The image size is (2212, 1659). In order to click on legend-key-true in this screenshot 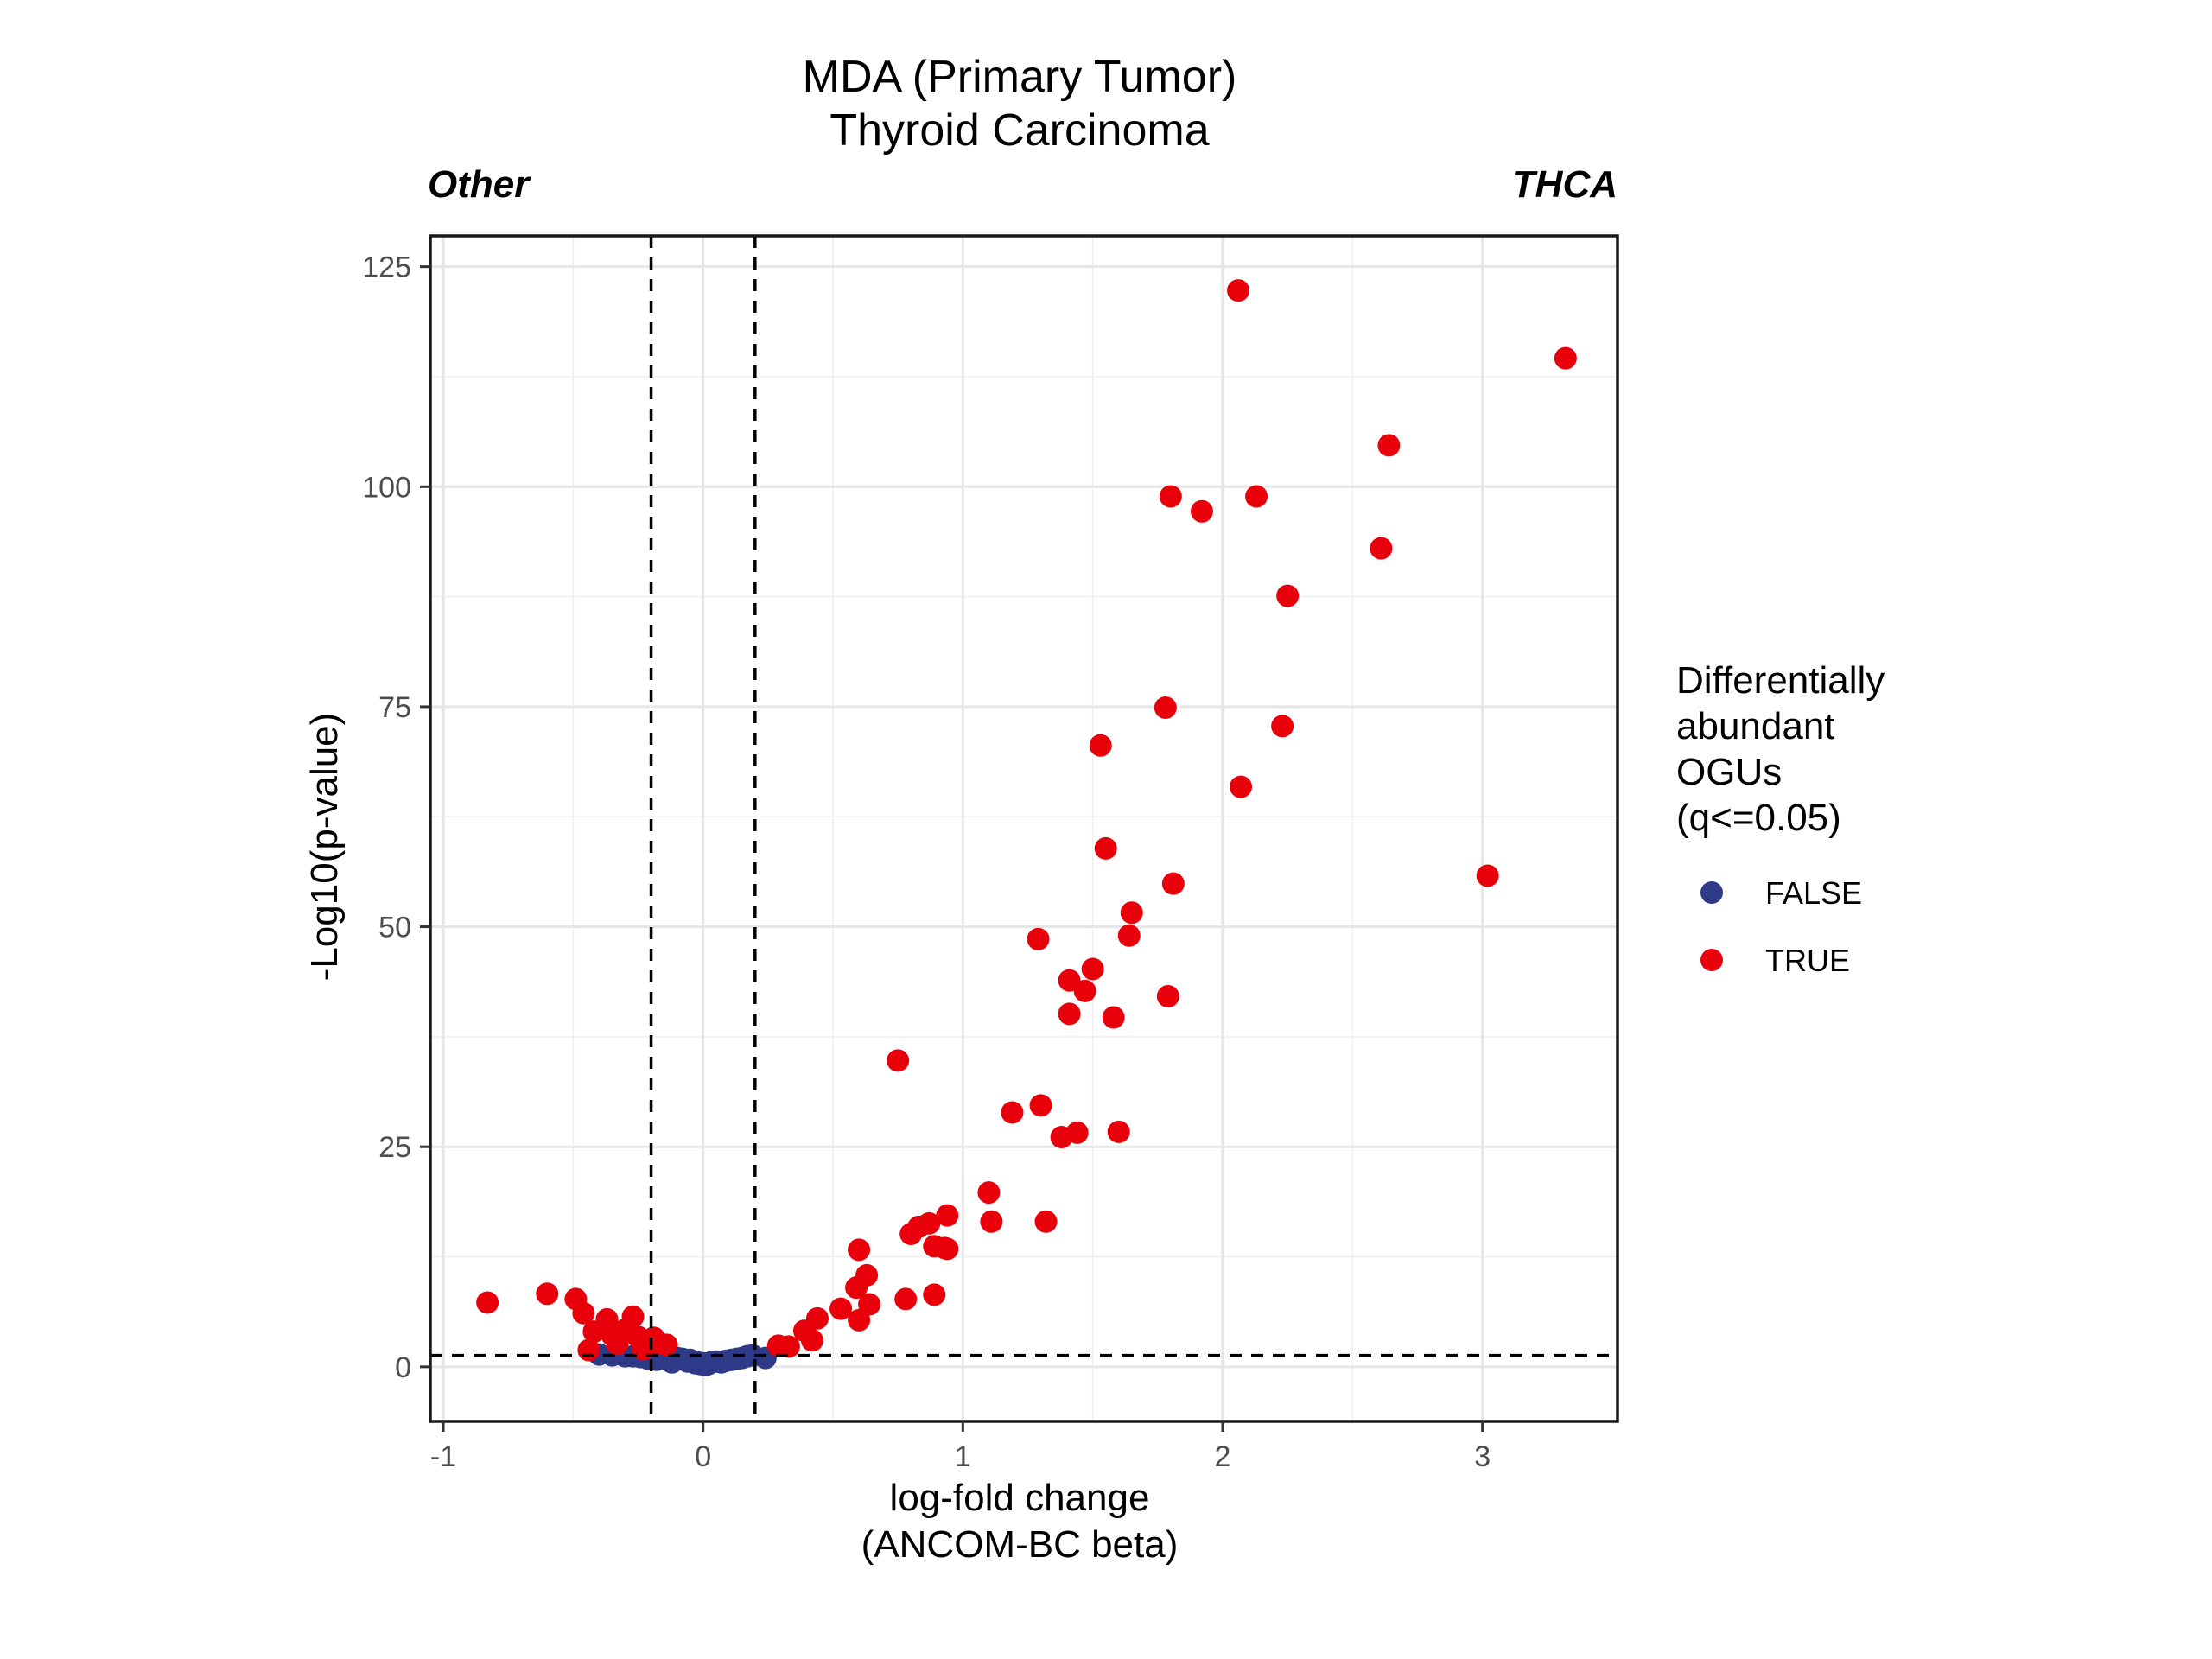, I will do `click(1711, 960)`.